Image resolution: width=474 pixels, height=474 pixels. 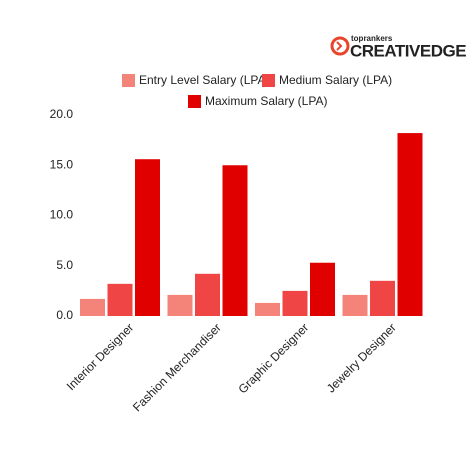 What do you see at coordinates (266, 101) in the screenshot?
I see `legend-label: Maximum Salary (LPA)` at bounding box center [266, 101].